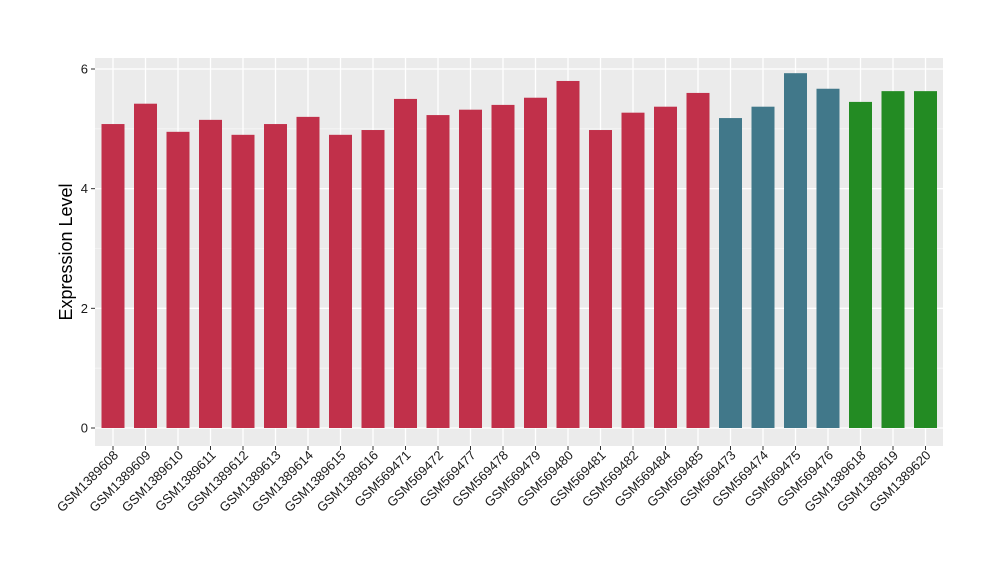 This screenshot has height=580, width=1000. Describe the element at coordinates (763, 267) in the screenshot. I see `bar-GSM569474` at that location.